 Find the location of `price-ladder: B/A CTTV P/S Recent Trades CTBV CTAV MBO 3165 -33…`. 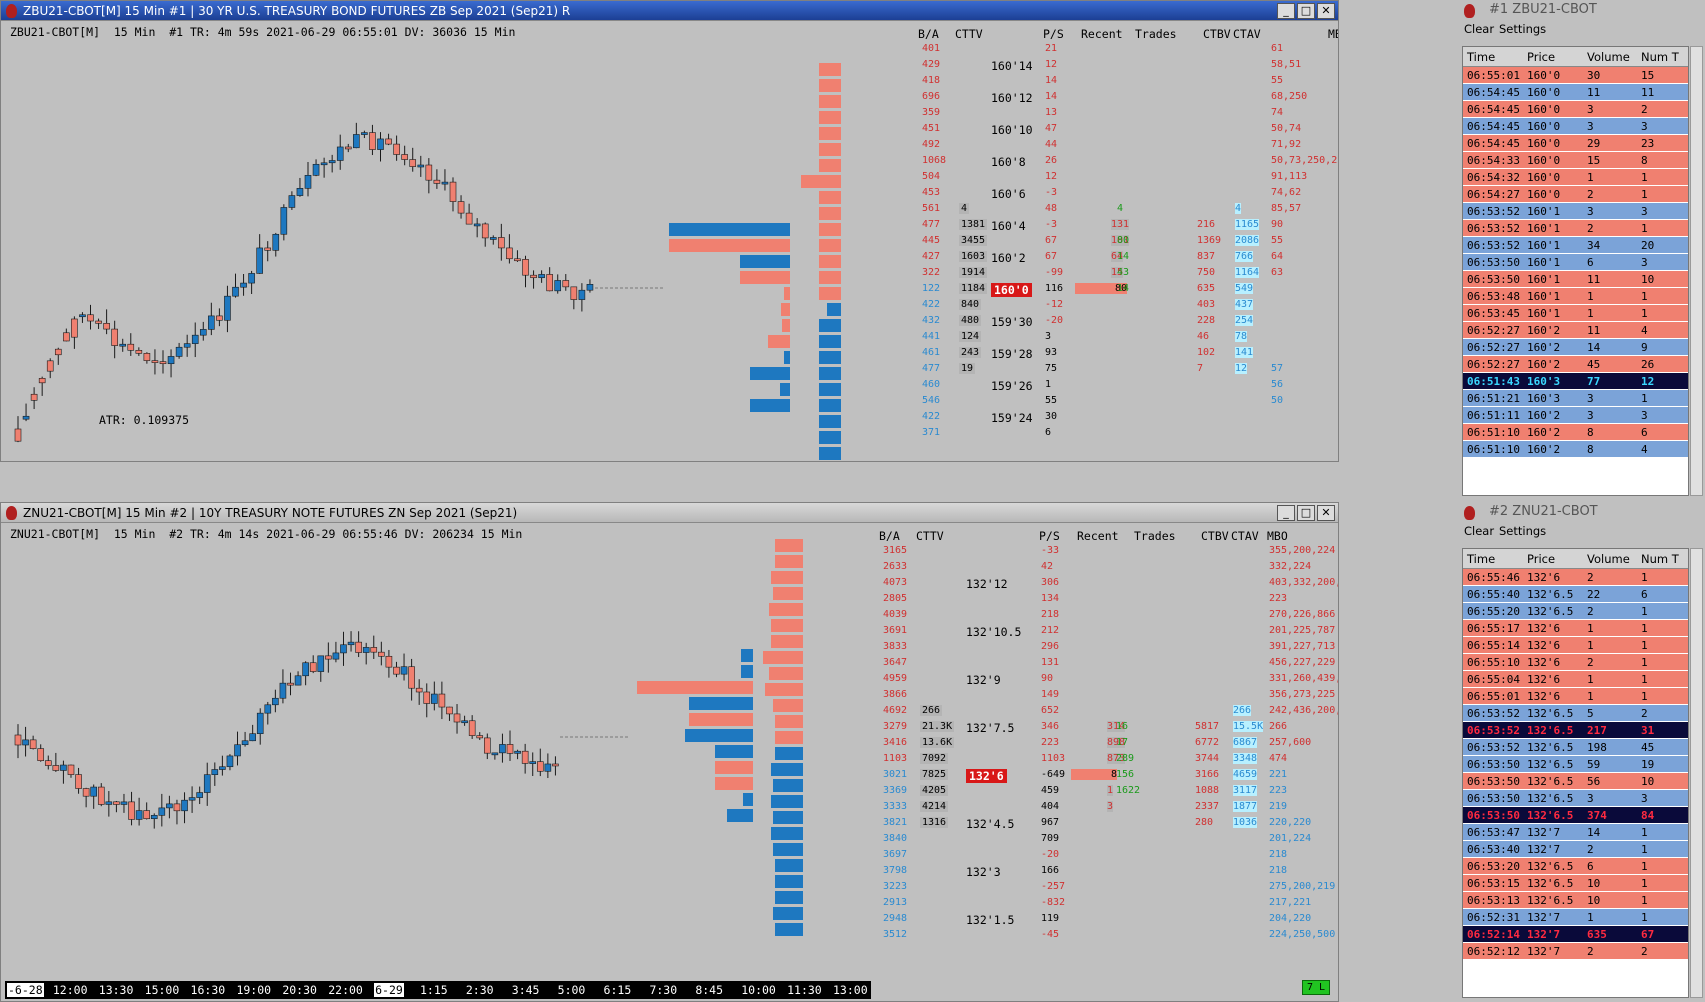

price-ladder: B/A CTTV P/S Recent Trades CTBV CTAV MBO 3165 -33… is located at coordinates (1104, 753).